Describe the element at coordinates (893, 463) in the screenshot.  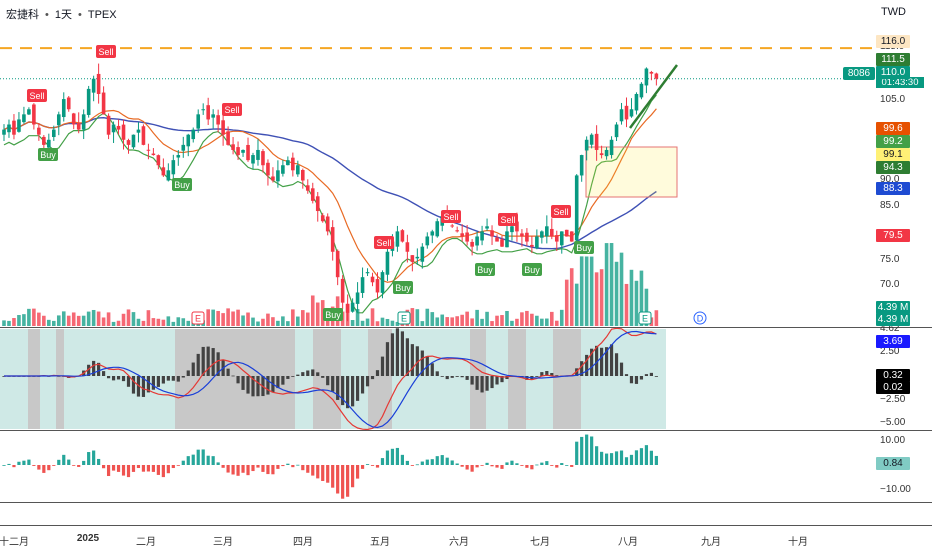
I see `price-tag: 0.84` at that location.